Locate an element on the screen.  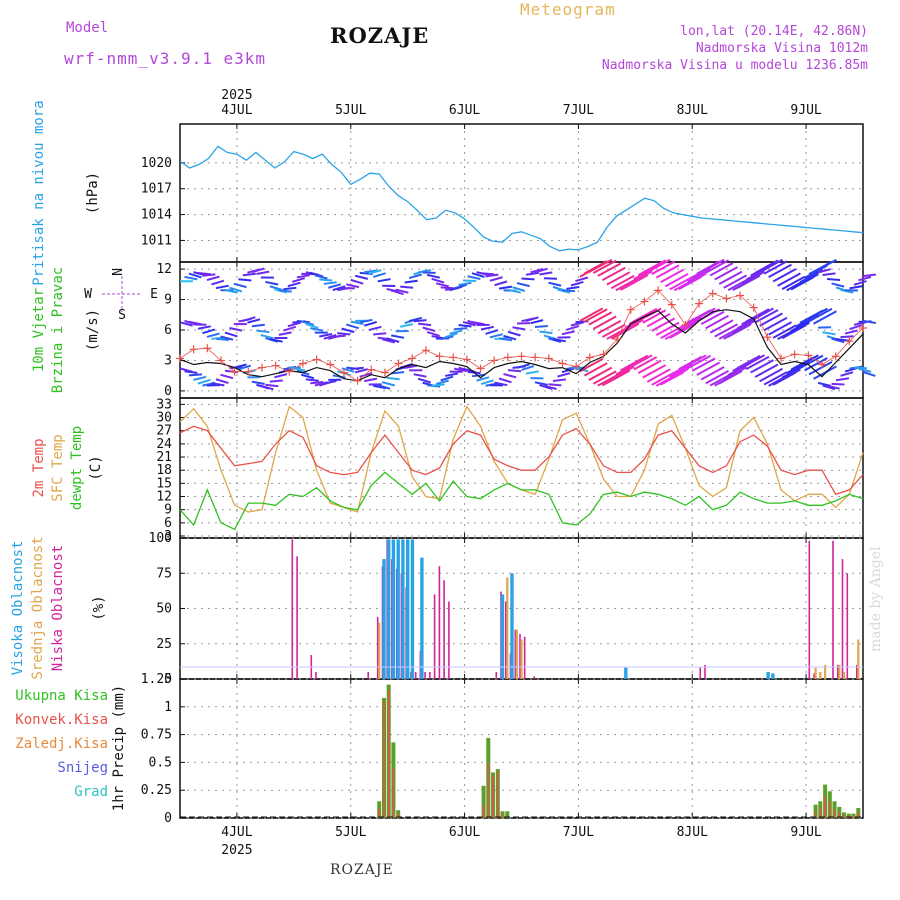
compass-label-n: N is located at coordinates (118, 272).